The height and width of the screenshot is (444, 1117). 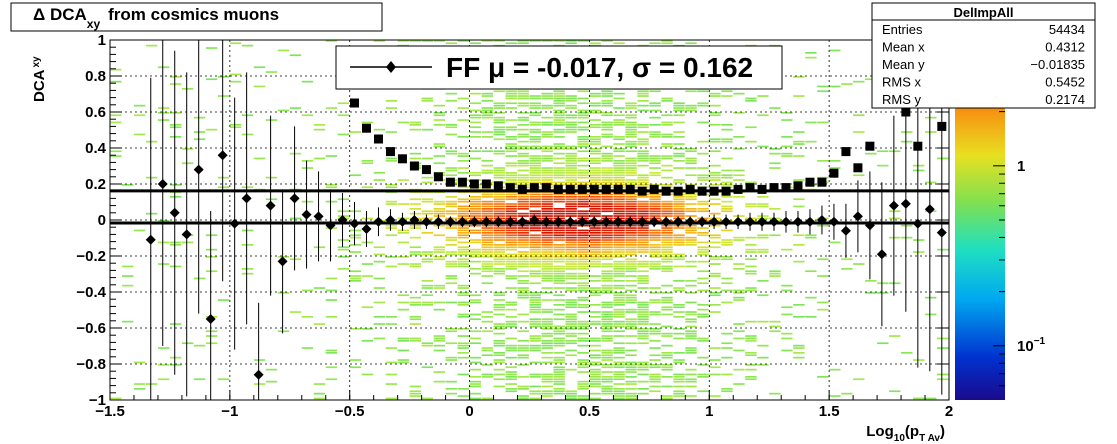 I want to click on stats-value: −0.01835, so click(x=1057, y=64).